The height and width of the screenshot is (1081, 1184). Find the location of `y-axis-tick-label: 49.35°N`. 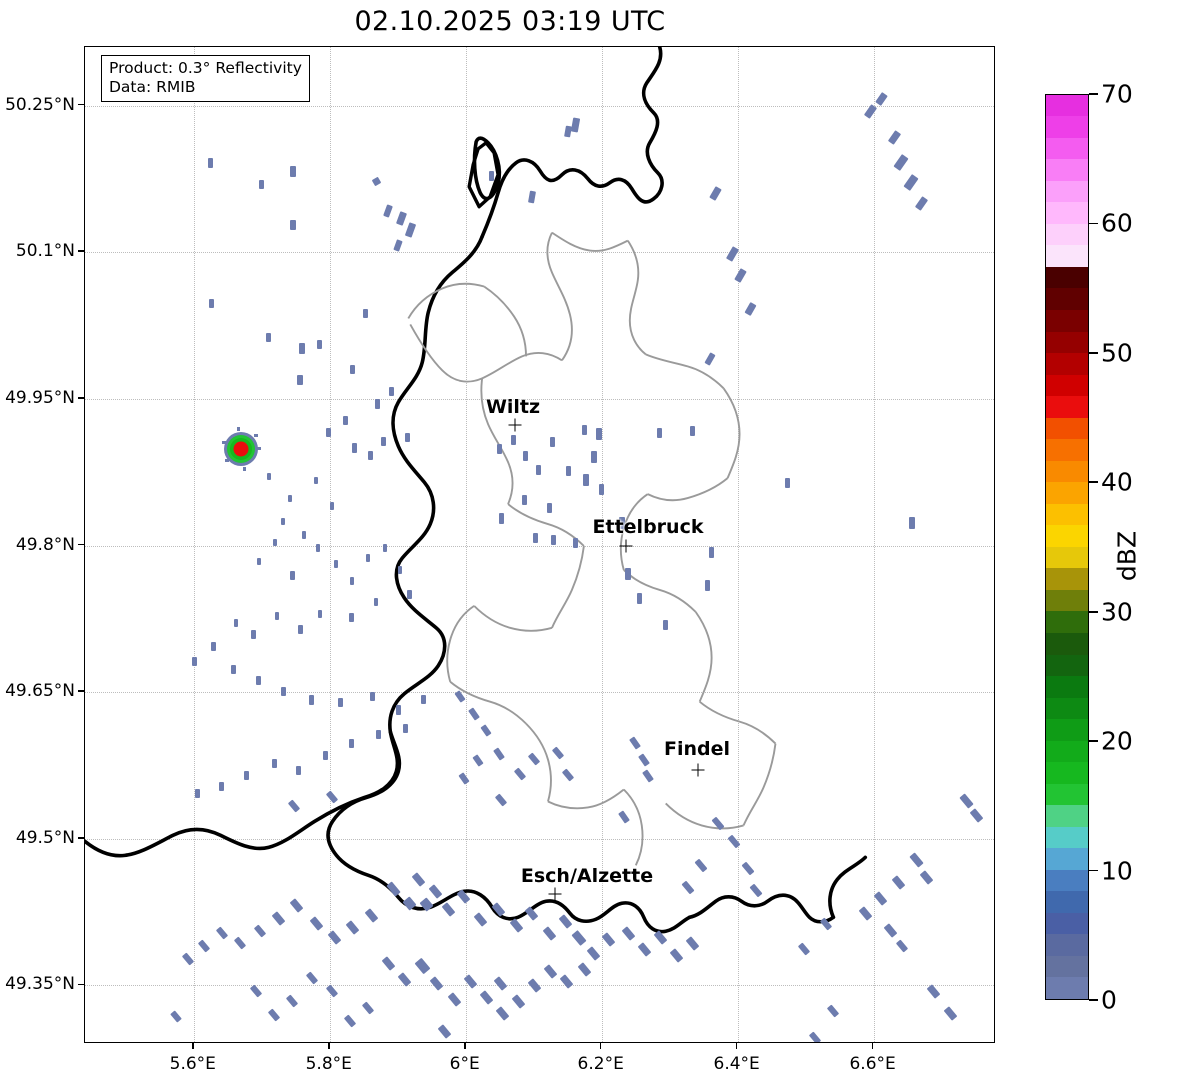

y-axis-tick-label: 49.35°N is located at coordinates (40, 984).